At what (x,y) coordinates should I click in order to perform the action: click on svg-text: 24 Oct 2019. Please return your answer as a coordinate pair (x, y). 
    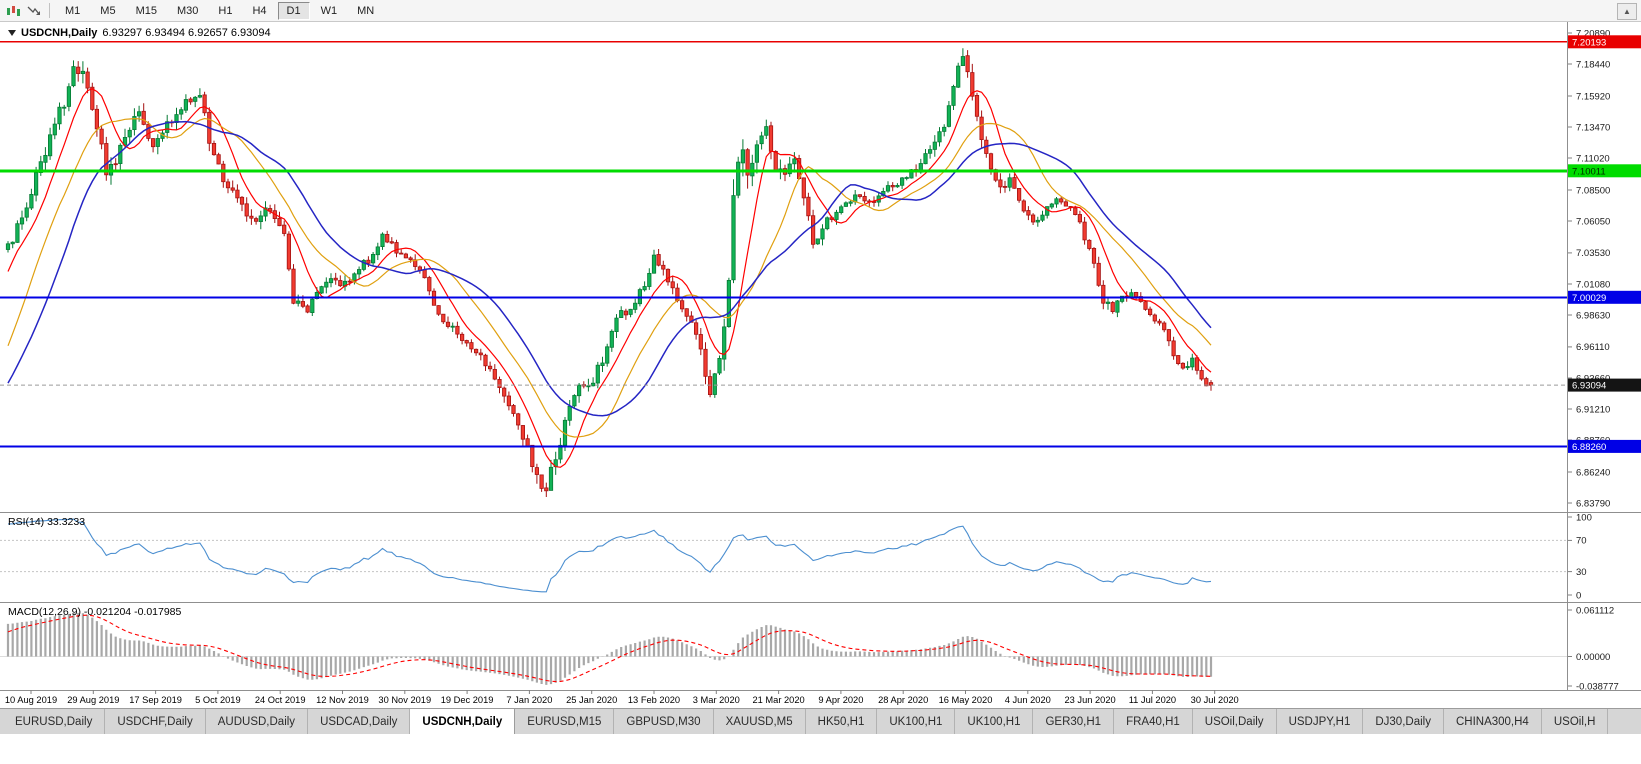
    Looking at the image, I should click on (280, 700).